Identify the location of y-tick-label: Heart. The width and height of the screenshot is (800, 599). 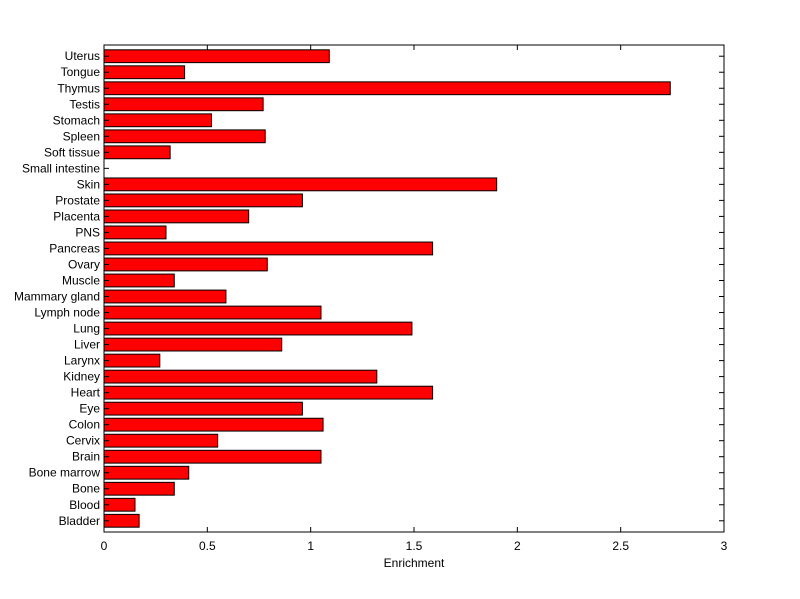
(86, 393).